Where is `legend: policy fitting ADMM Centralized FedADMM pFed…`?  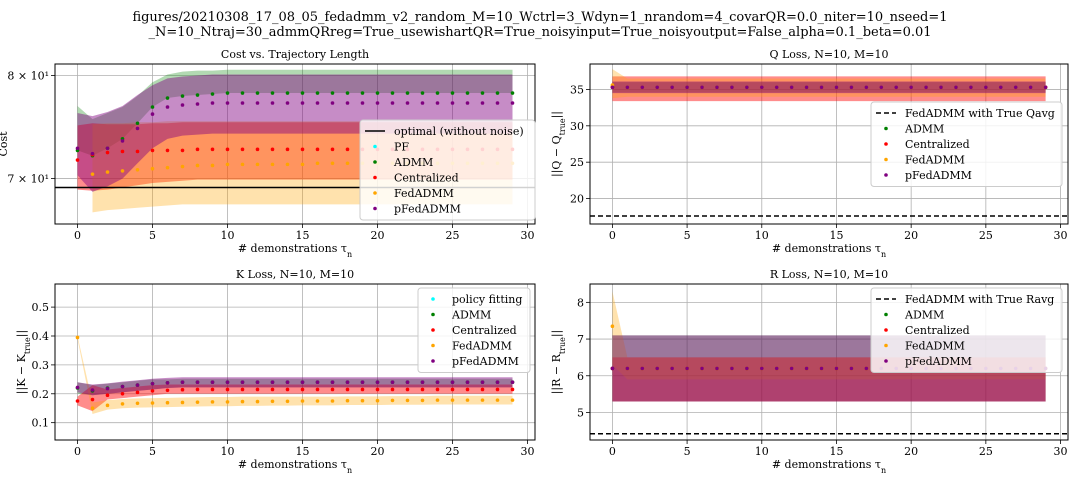 legend: policy fitting ADMM Centralized FedADMM pFed… is located at coordinates (474, 330).